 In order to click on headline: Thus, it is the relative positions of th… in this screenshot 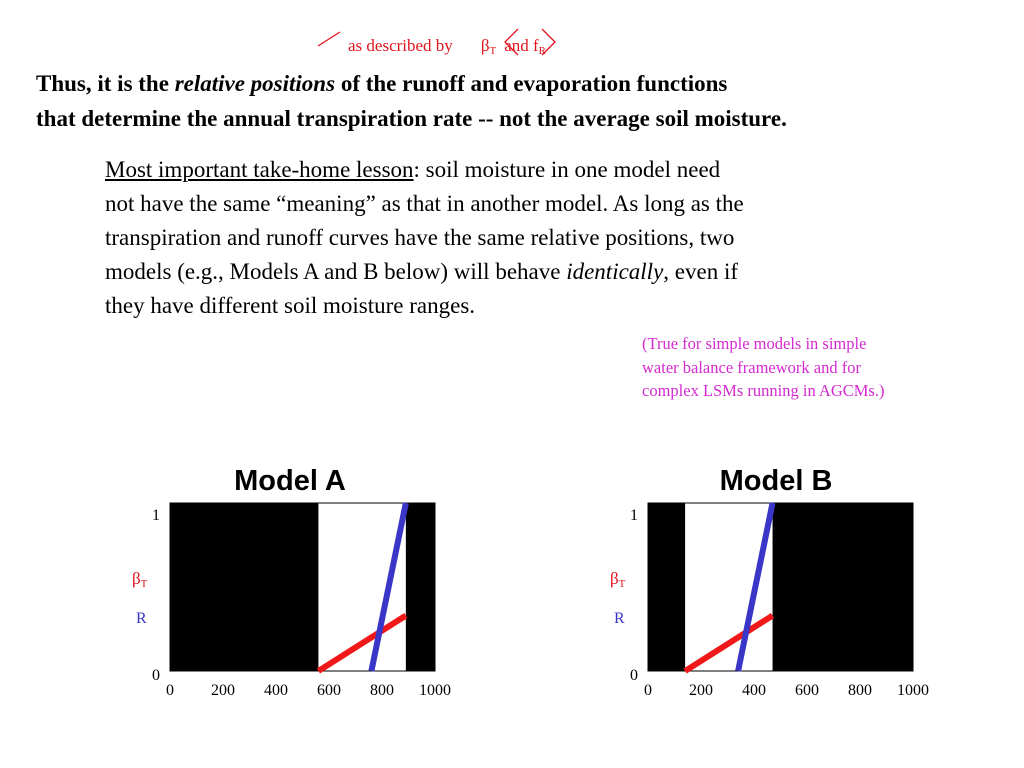, I will do `click(411, 101)`.